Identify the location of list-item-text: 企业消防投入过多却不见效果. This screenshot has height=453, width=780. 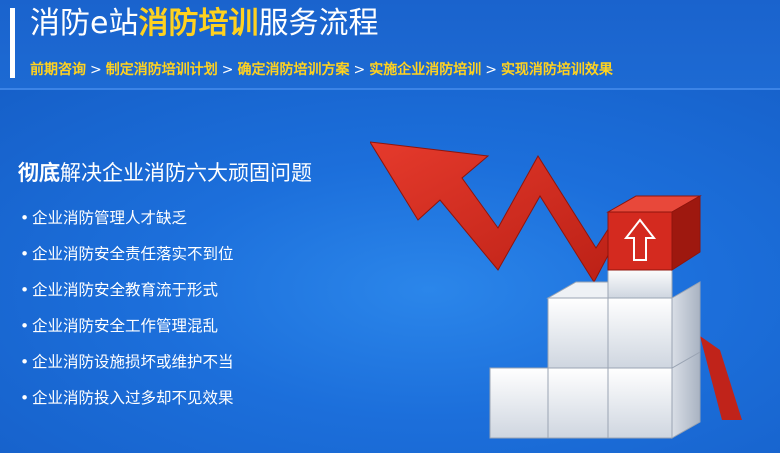
(133, 398).